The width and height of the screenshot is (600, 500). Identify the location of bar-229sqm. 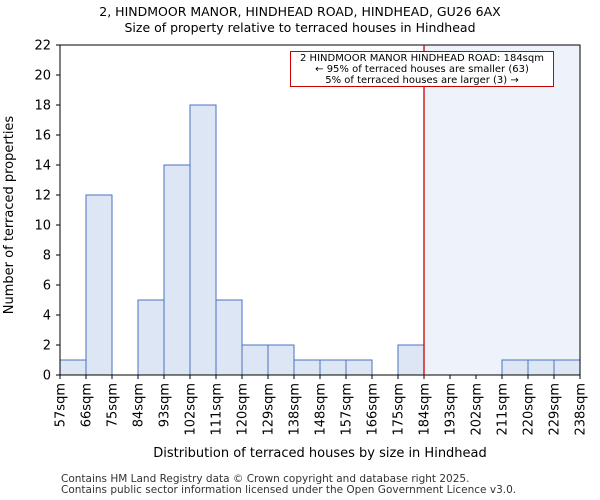
(567, 367).